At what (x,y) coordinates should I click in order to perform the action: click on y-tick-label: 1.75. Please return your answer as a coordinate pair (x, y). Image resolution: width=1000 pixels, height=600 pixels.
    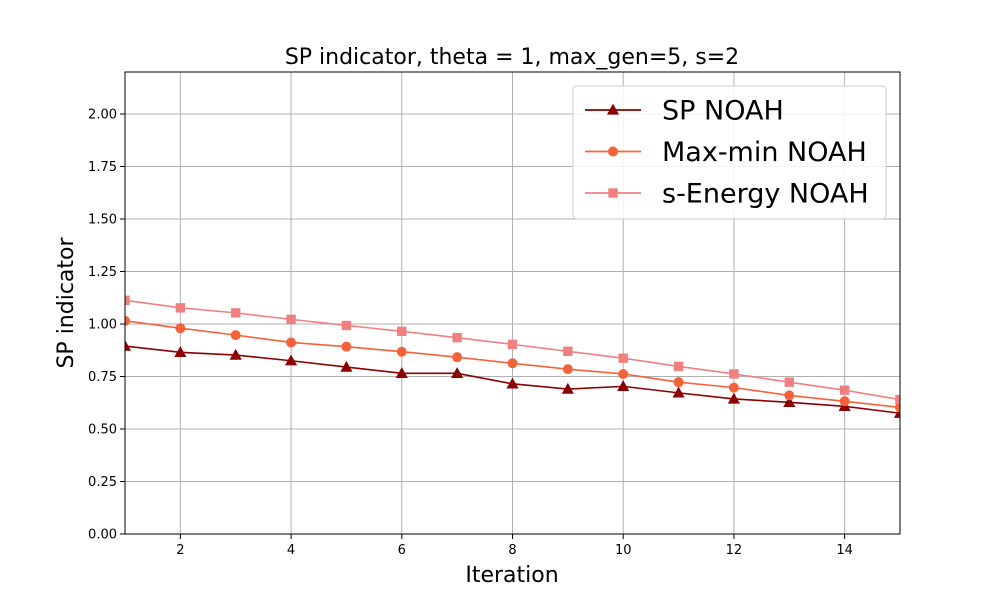
    Looking at the image, I should click on (102, 167).